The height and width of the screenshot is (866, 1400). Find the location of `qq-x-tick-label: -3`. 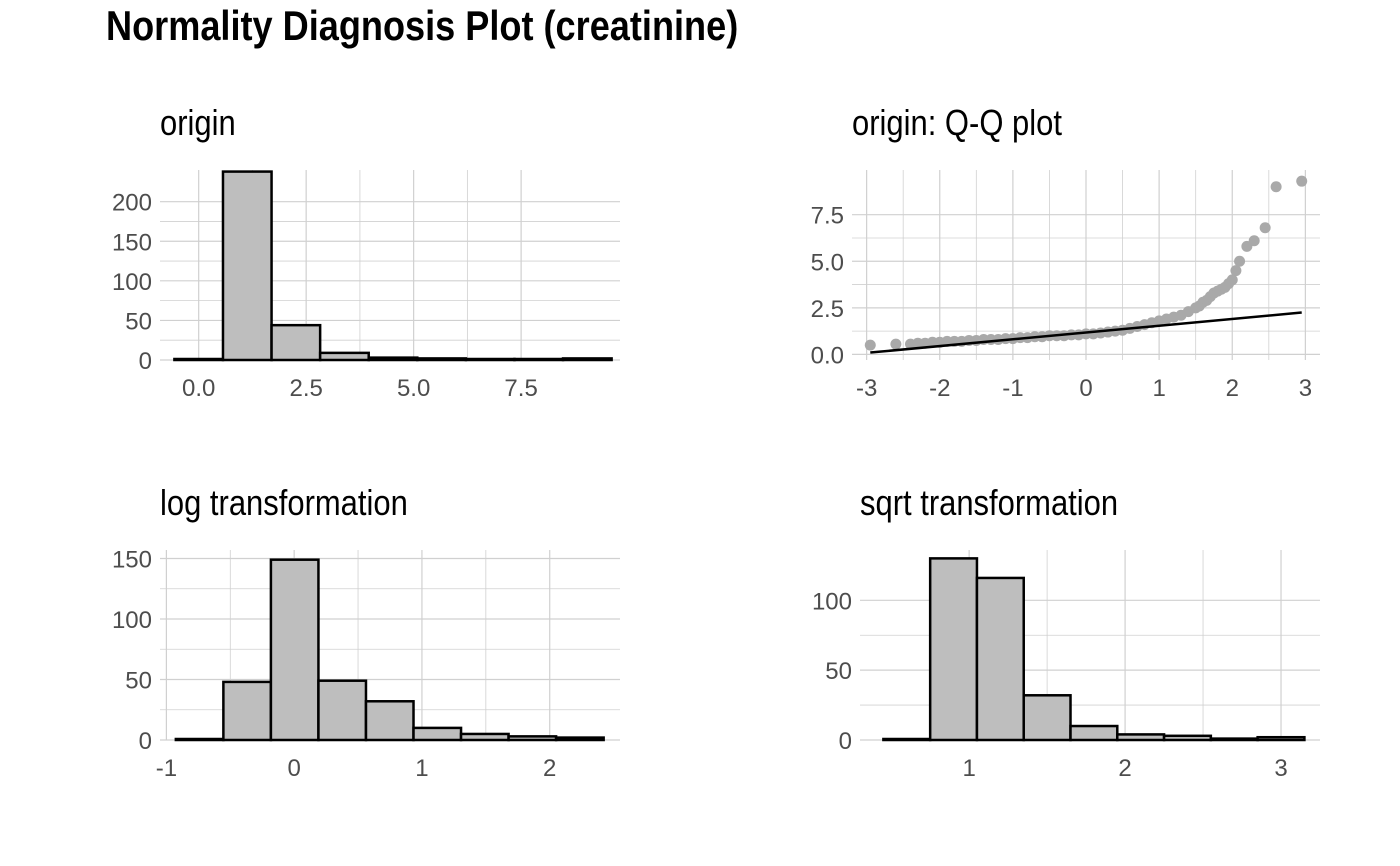

qq-x-tick-label: -3 is located at coordinates (866, 388).